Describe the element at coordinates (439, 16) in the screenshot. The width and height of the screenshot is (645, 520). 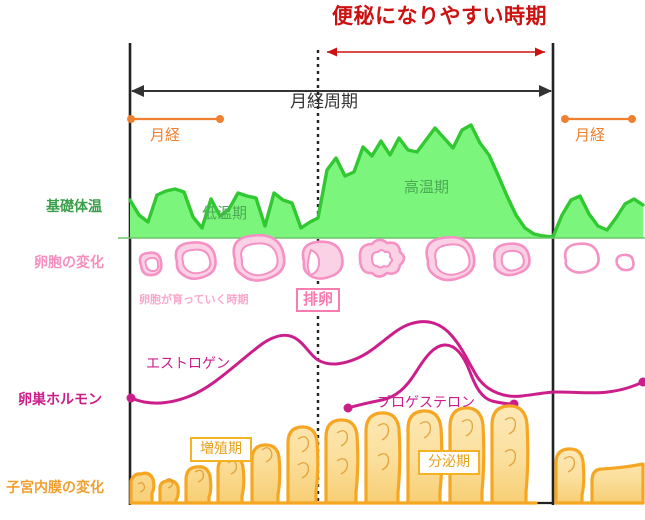
I see `page-title: 便秘になりやすい時期` at that location.